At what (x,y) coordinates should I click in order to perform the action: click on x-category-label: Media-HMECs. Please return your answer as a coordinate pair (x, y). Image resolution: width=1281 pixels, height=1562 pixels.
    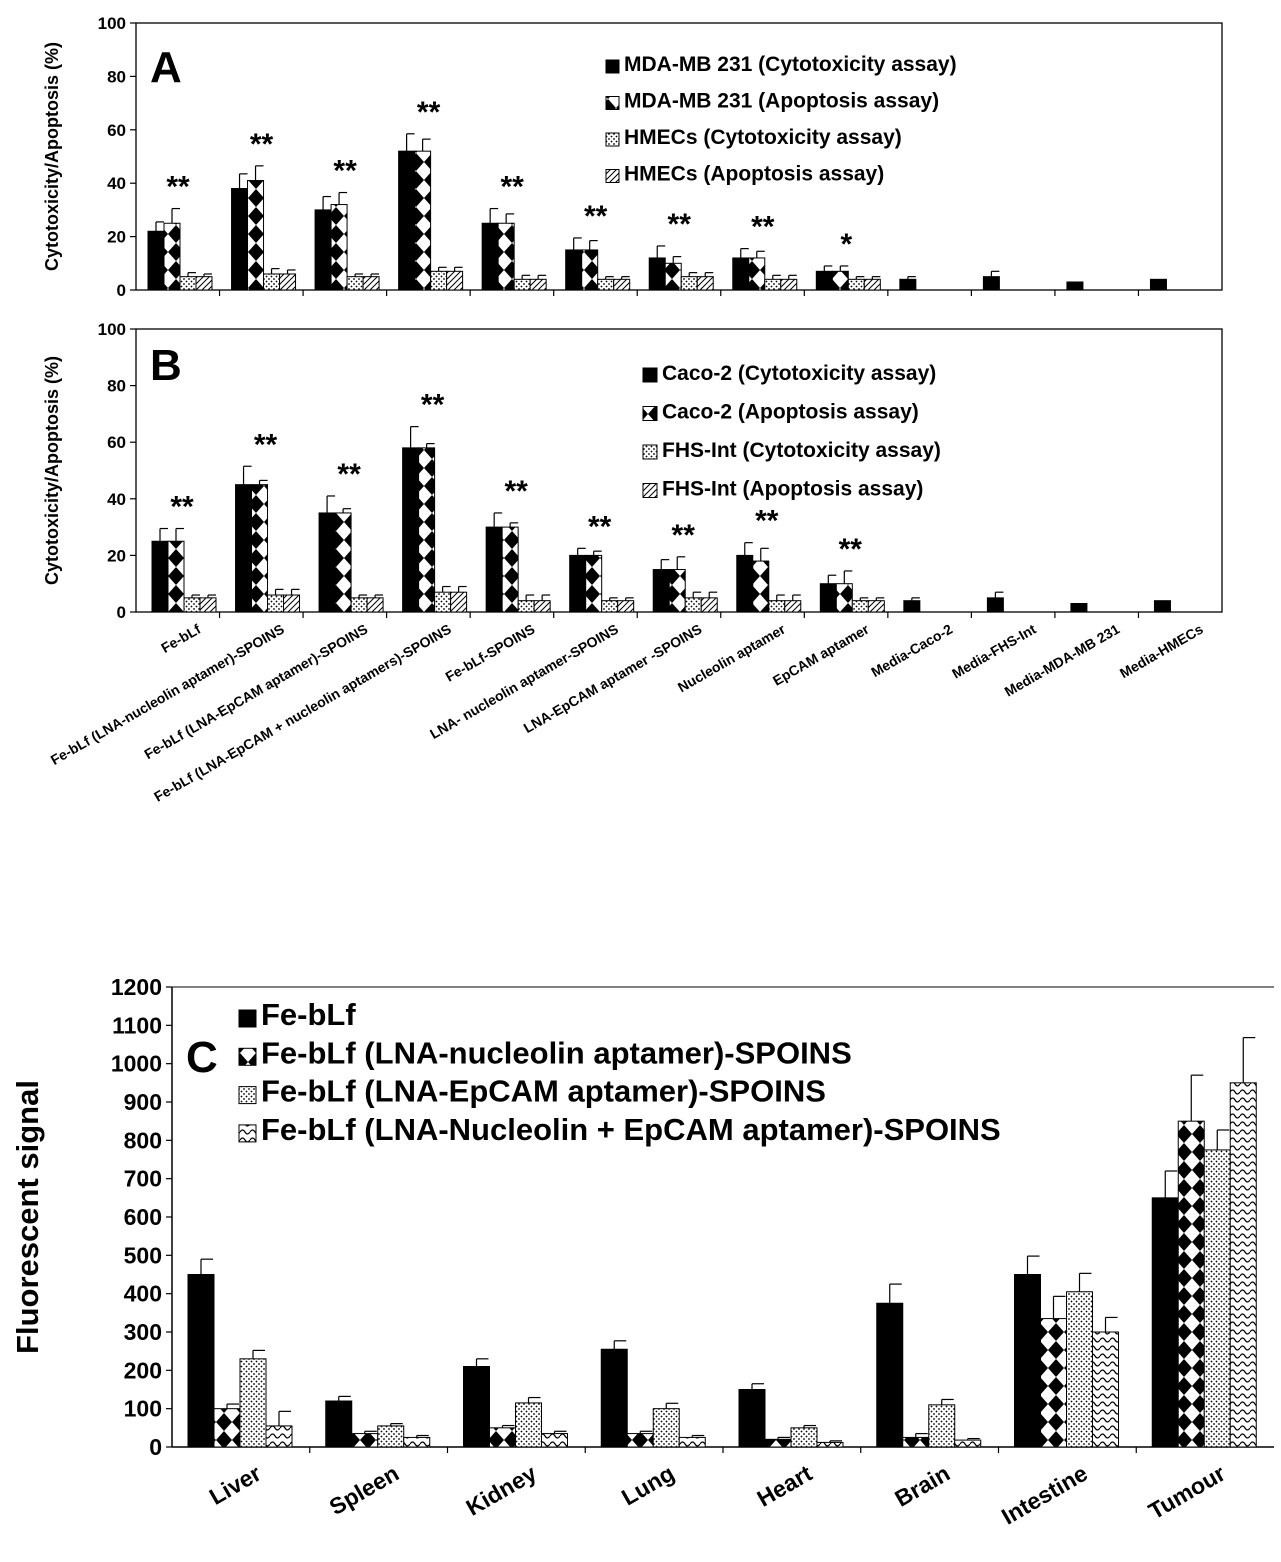
    Looking at the image, I should click on (1161, 651).